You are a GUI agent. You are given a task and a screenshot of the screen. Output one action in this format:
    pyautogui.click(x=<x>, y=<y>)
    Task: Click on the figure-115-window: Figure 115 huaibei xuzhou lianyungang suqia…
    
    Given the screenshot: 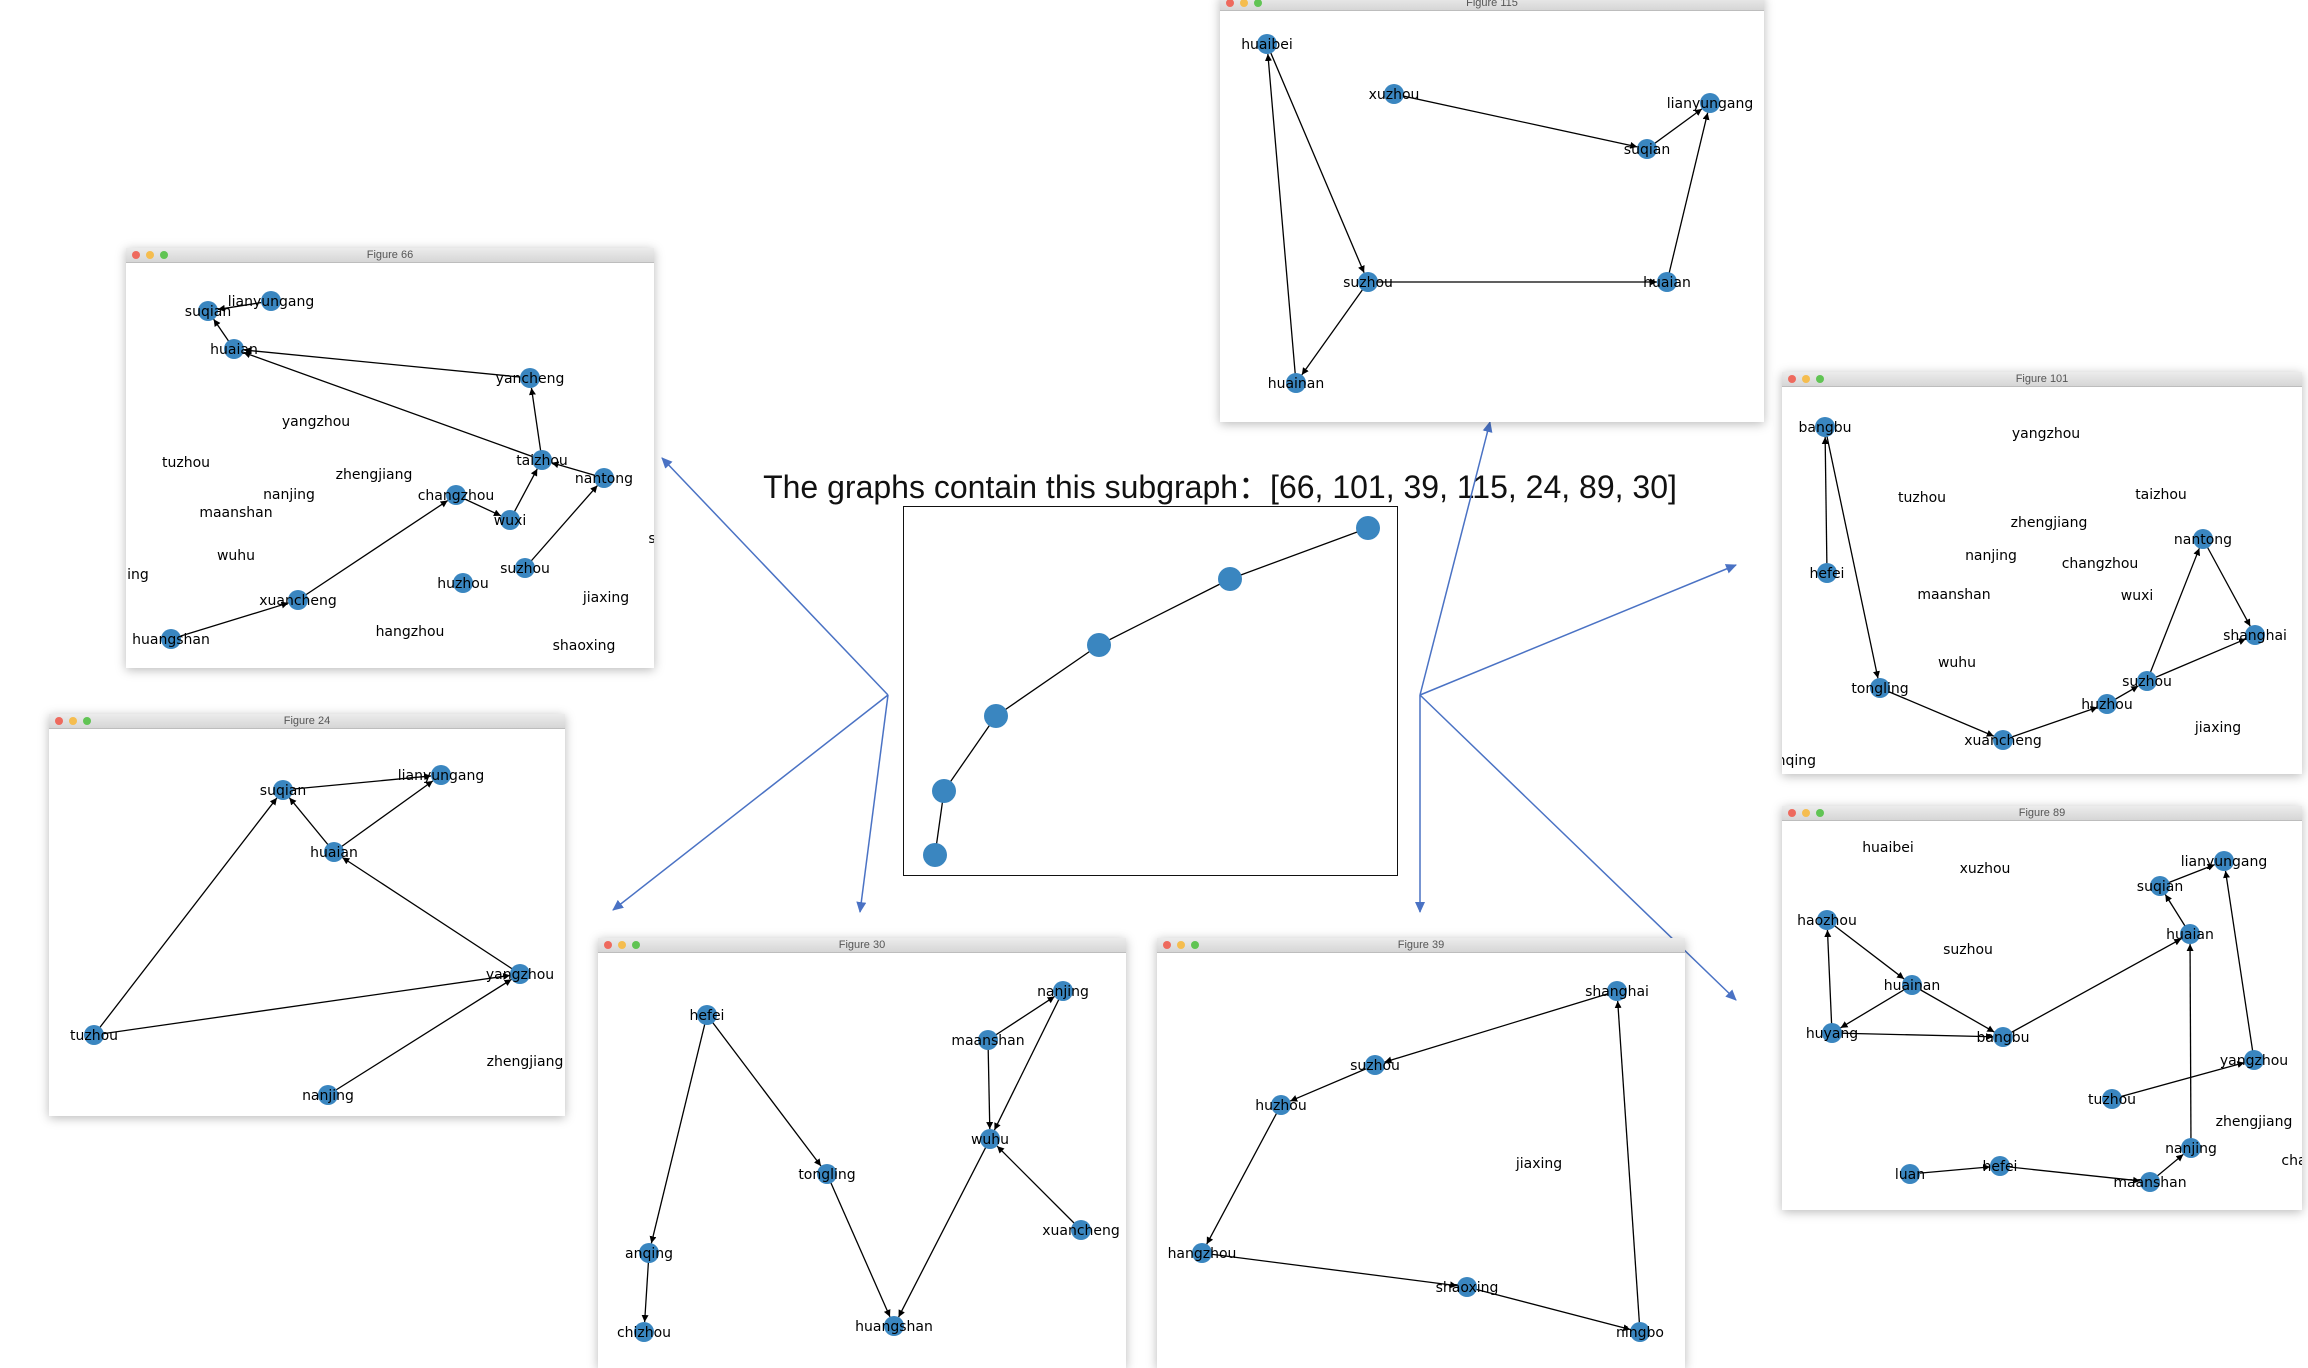 What is the action you would take?
    pyautogui.click(x=1492, y=211)
    